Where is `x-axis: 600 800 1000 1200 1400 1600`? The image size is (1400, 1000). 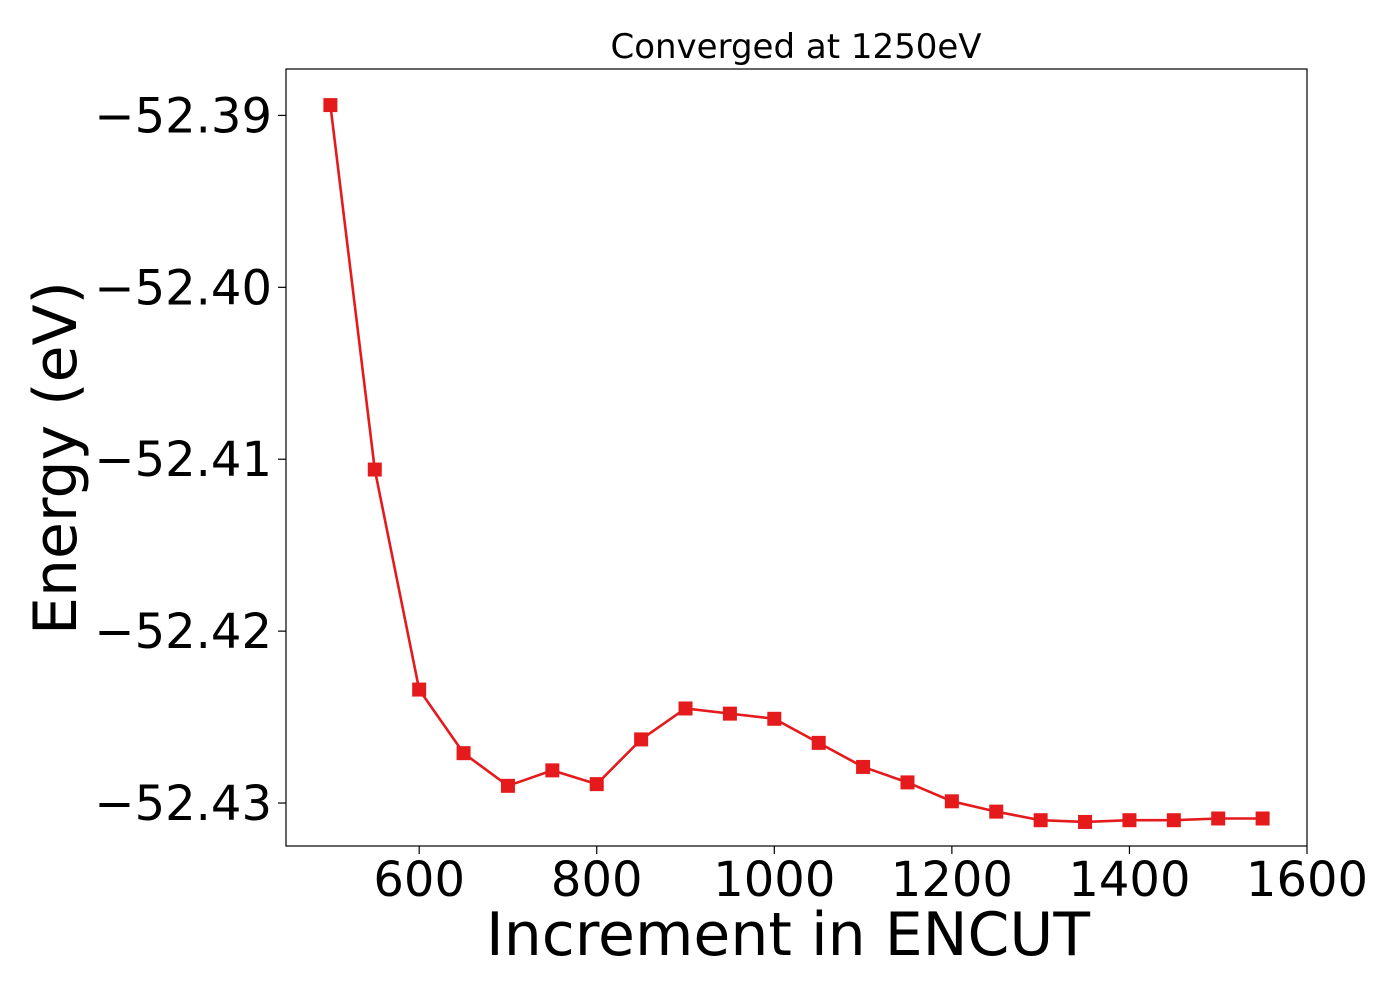 x-axis: 600 800 1000 1200 1400 1600 is located at coordinates (870, 877).